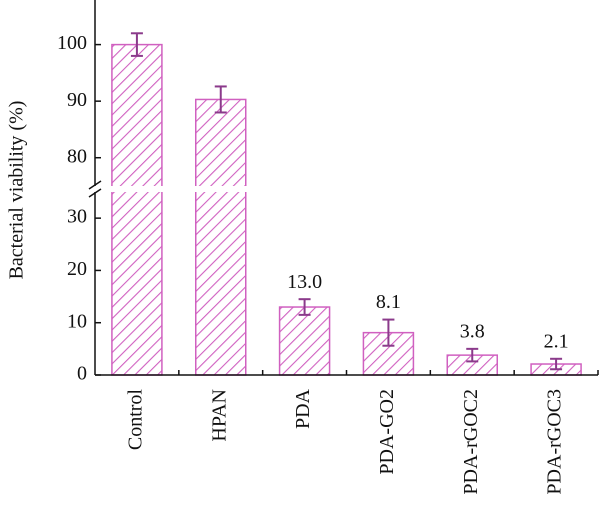 This screenshot has height=531, width=600. What do you see at coordinates (343, 189) in the screenshot?
I see `axis-break-gap` at bounding box center [343, 189].